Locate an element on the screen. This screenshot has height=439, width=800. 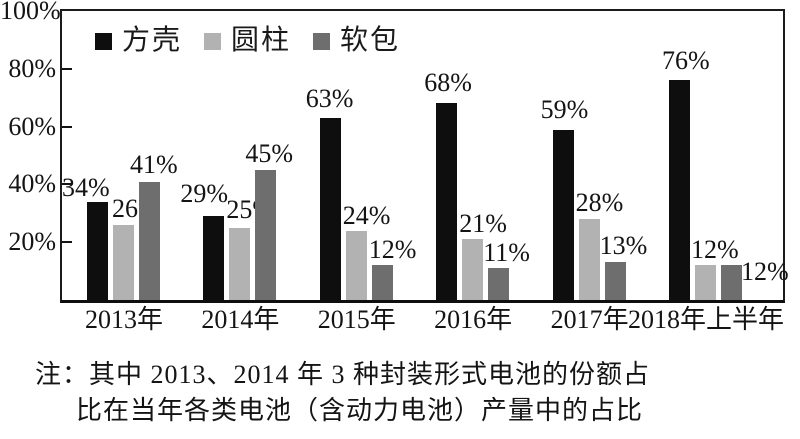
bar-prismatic-2013年 is located at coordinates (97, 250).